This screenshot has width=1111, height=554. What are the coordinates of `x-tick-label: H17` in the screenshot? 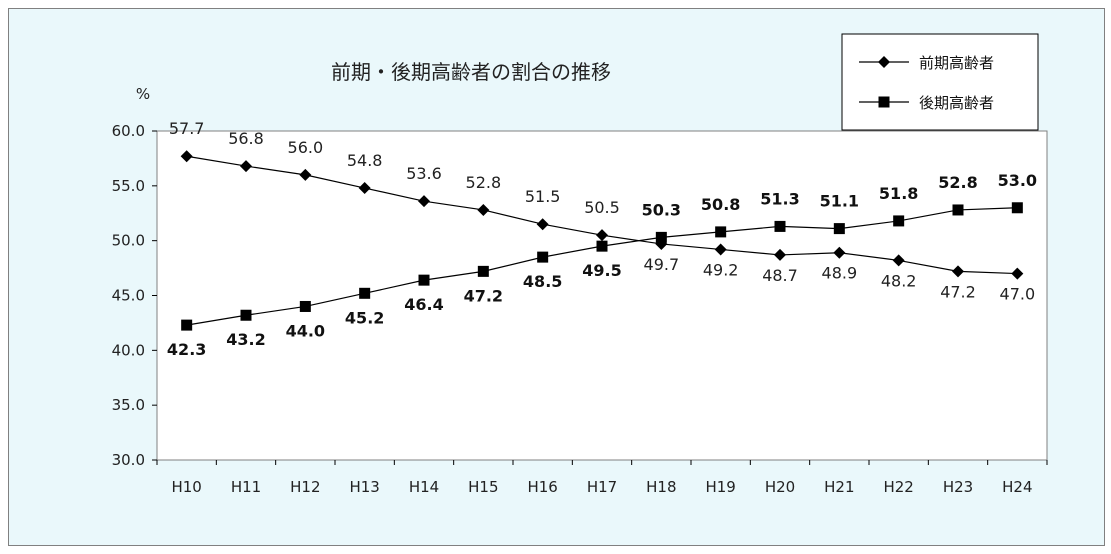 It's located at (602, 487).